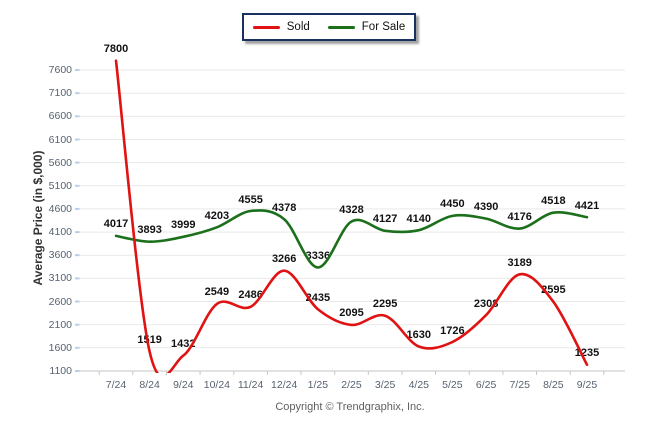 The width and height of the screenshot is (646, 434). Describe the element at coordinates (318, 256) in the screenshot. I see `data-label-for-sale: 3336` at that location.